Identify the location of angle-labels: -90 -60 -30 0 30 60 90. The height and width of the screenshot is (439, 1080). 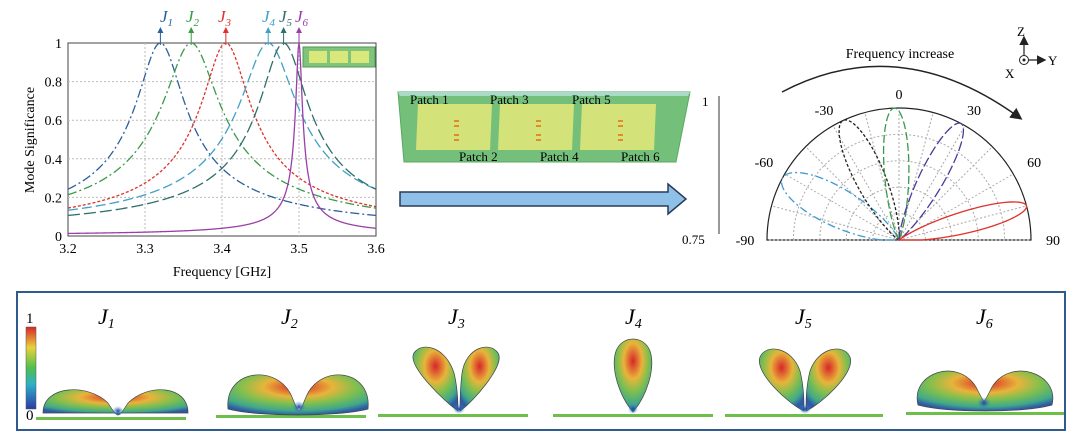
(898, 168).